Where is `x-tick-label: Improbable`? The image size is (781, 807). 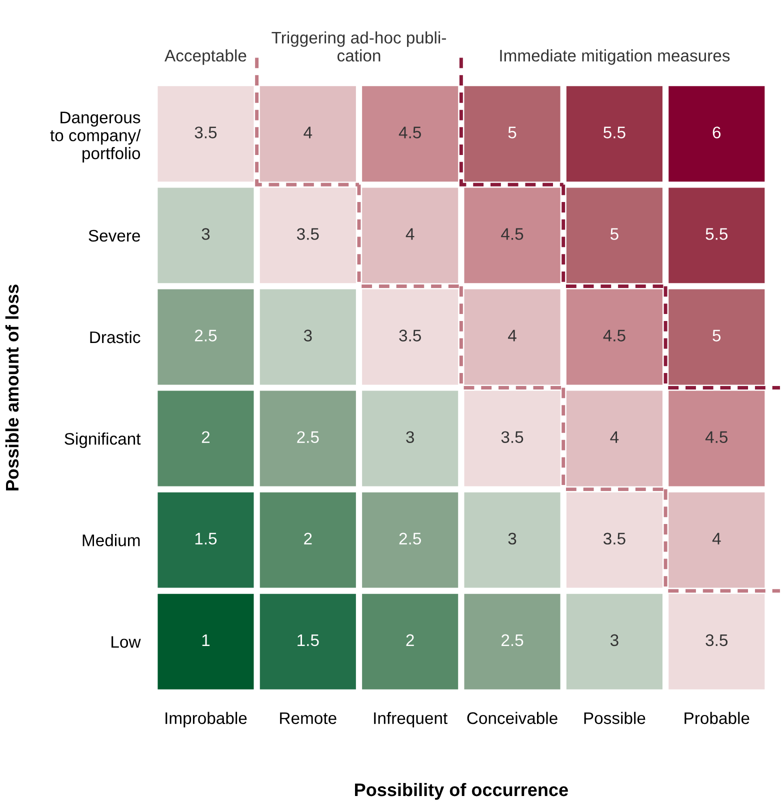
x-tick-label: Improbable is located at coordinates (206, 720).